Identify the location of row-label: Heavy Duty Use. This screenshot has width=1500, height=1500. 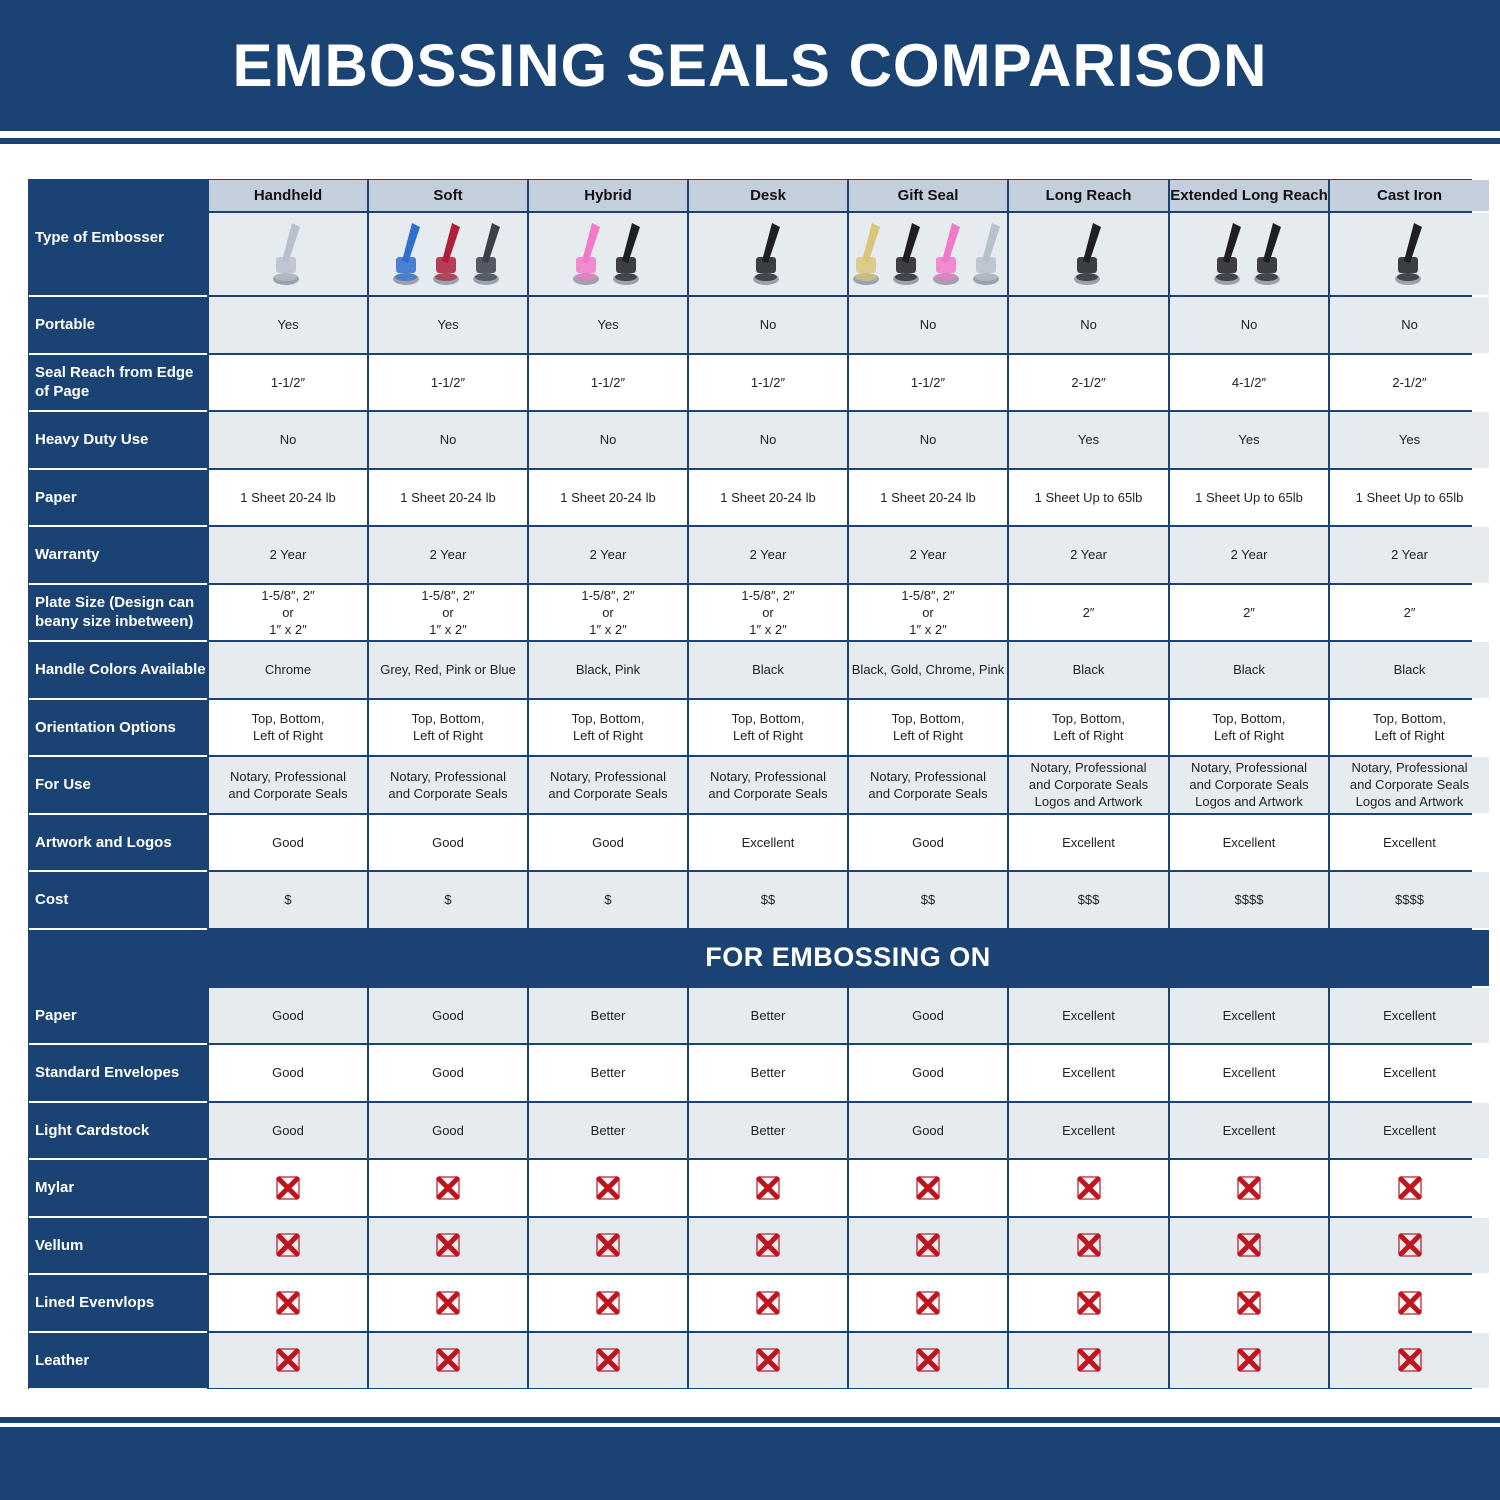
(118, 441).